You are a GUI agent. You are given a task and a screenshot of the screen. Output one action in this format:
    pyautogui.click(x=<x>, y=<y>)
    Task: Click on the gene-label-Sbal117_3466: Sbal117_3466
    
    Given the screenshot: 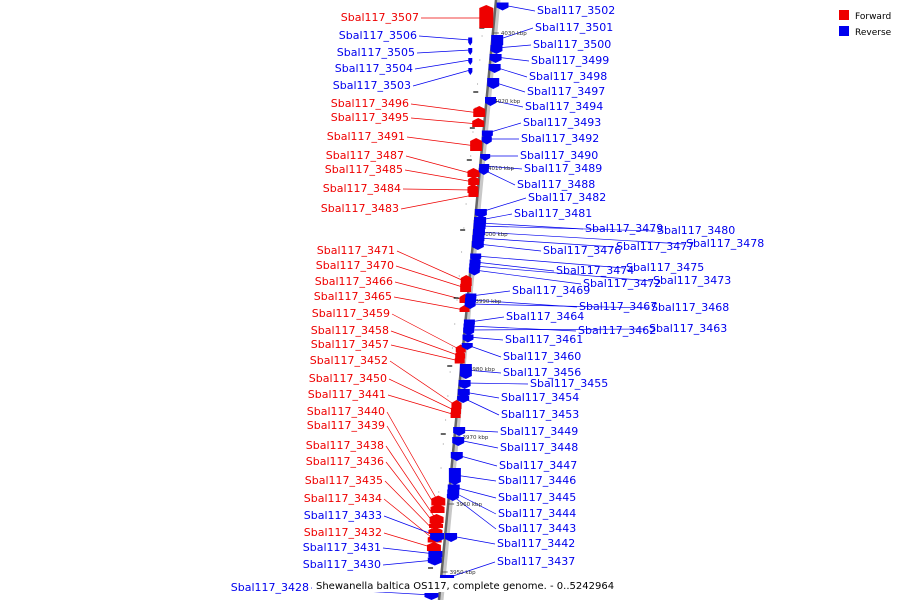 What is the action you would take?
    pyautogui.click(x=354, y=281)
    